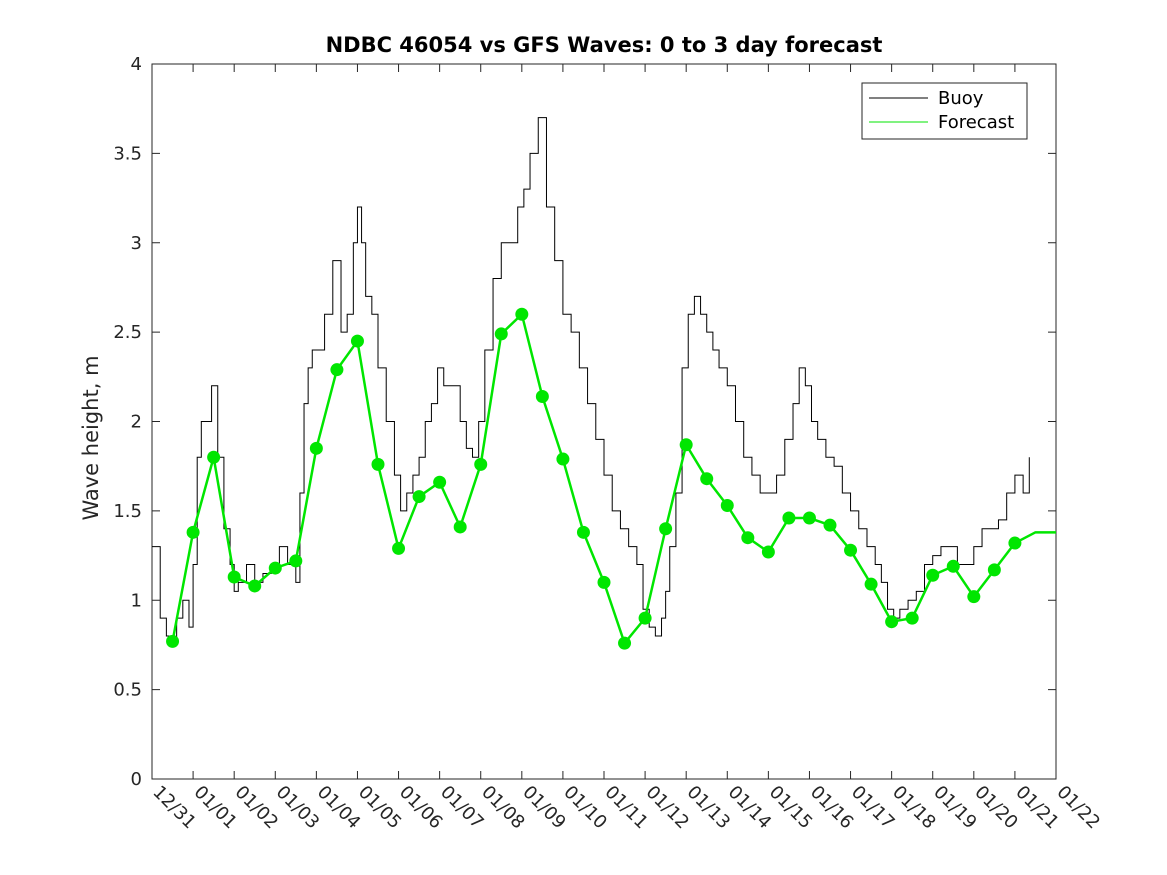 This screenshot has width=1167, height=875. Describe the element at coordinates (298, 808) in the screenshot. I see `x-tick-label: 01/03` at that location.